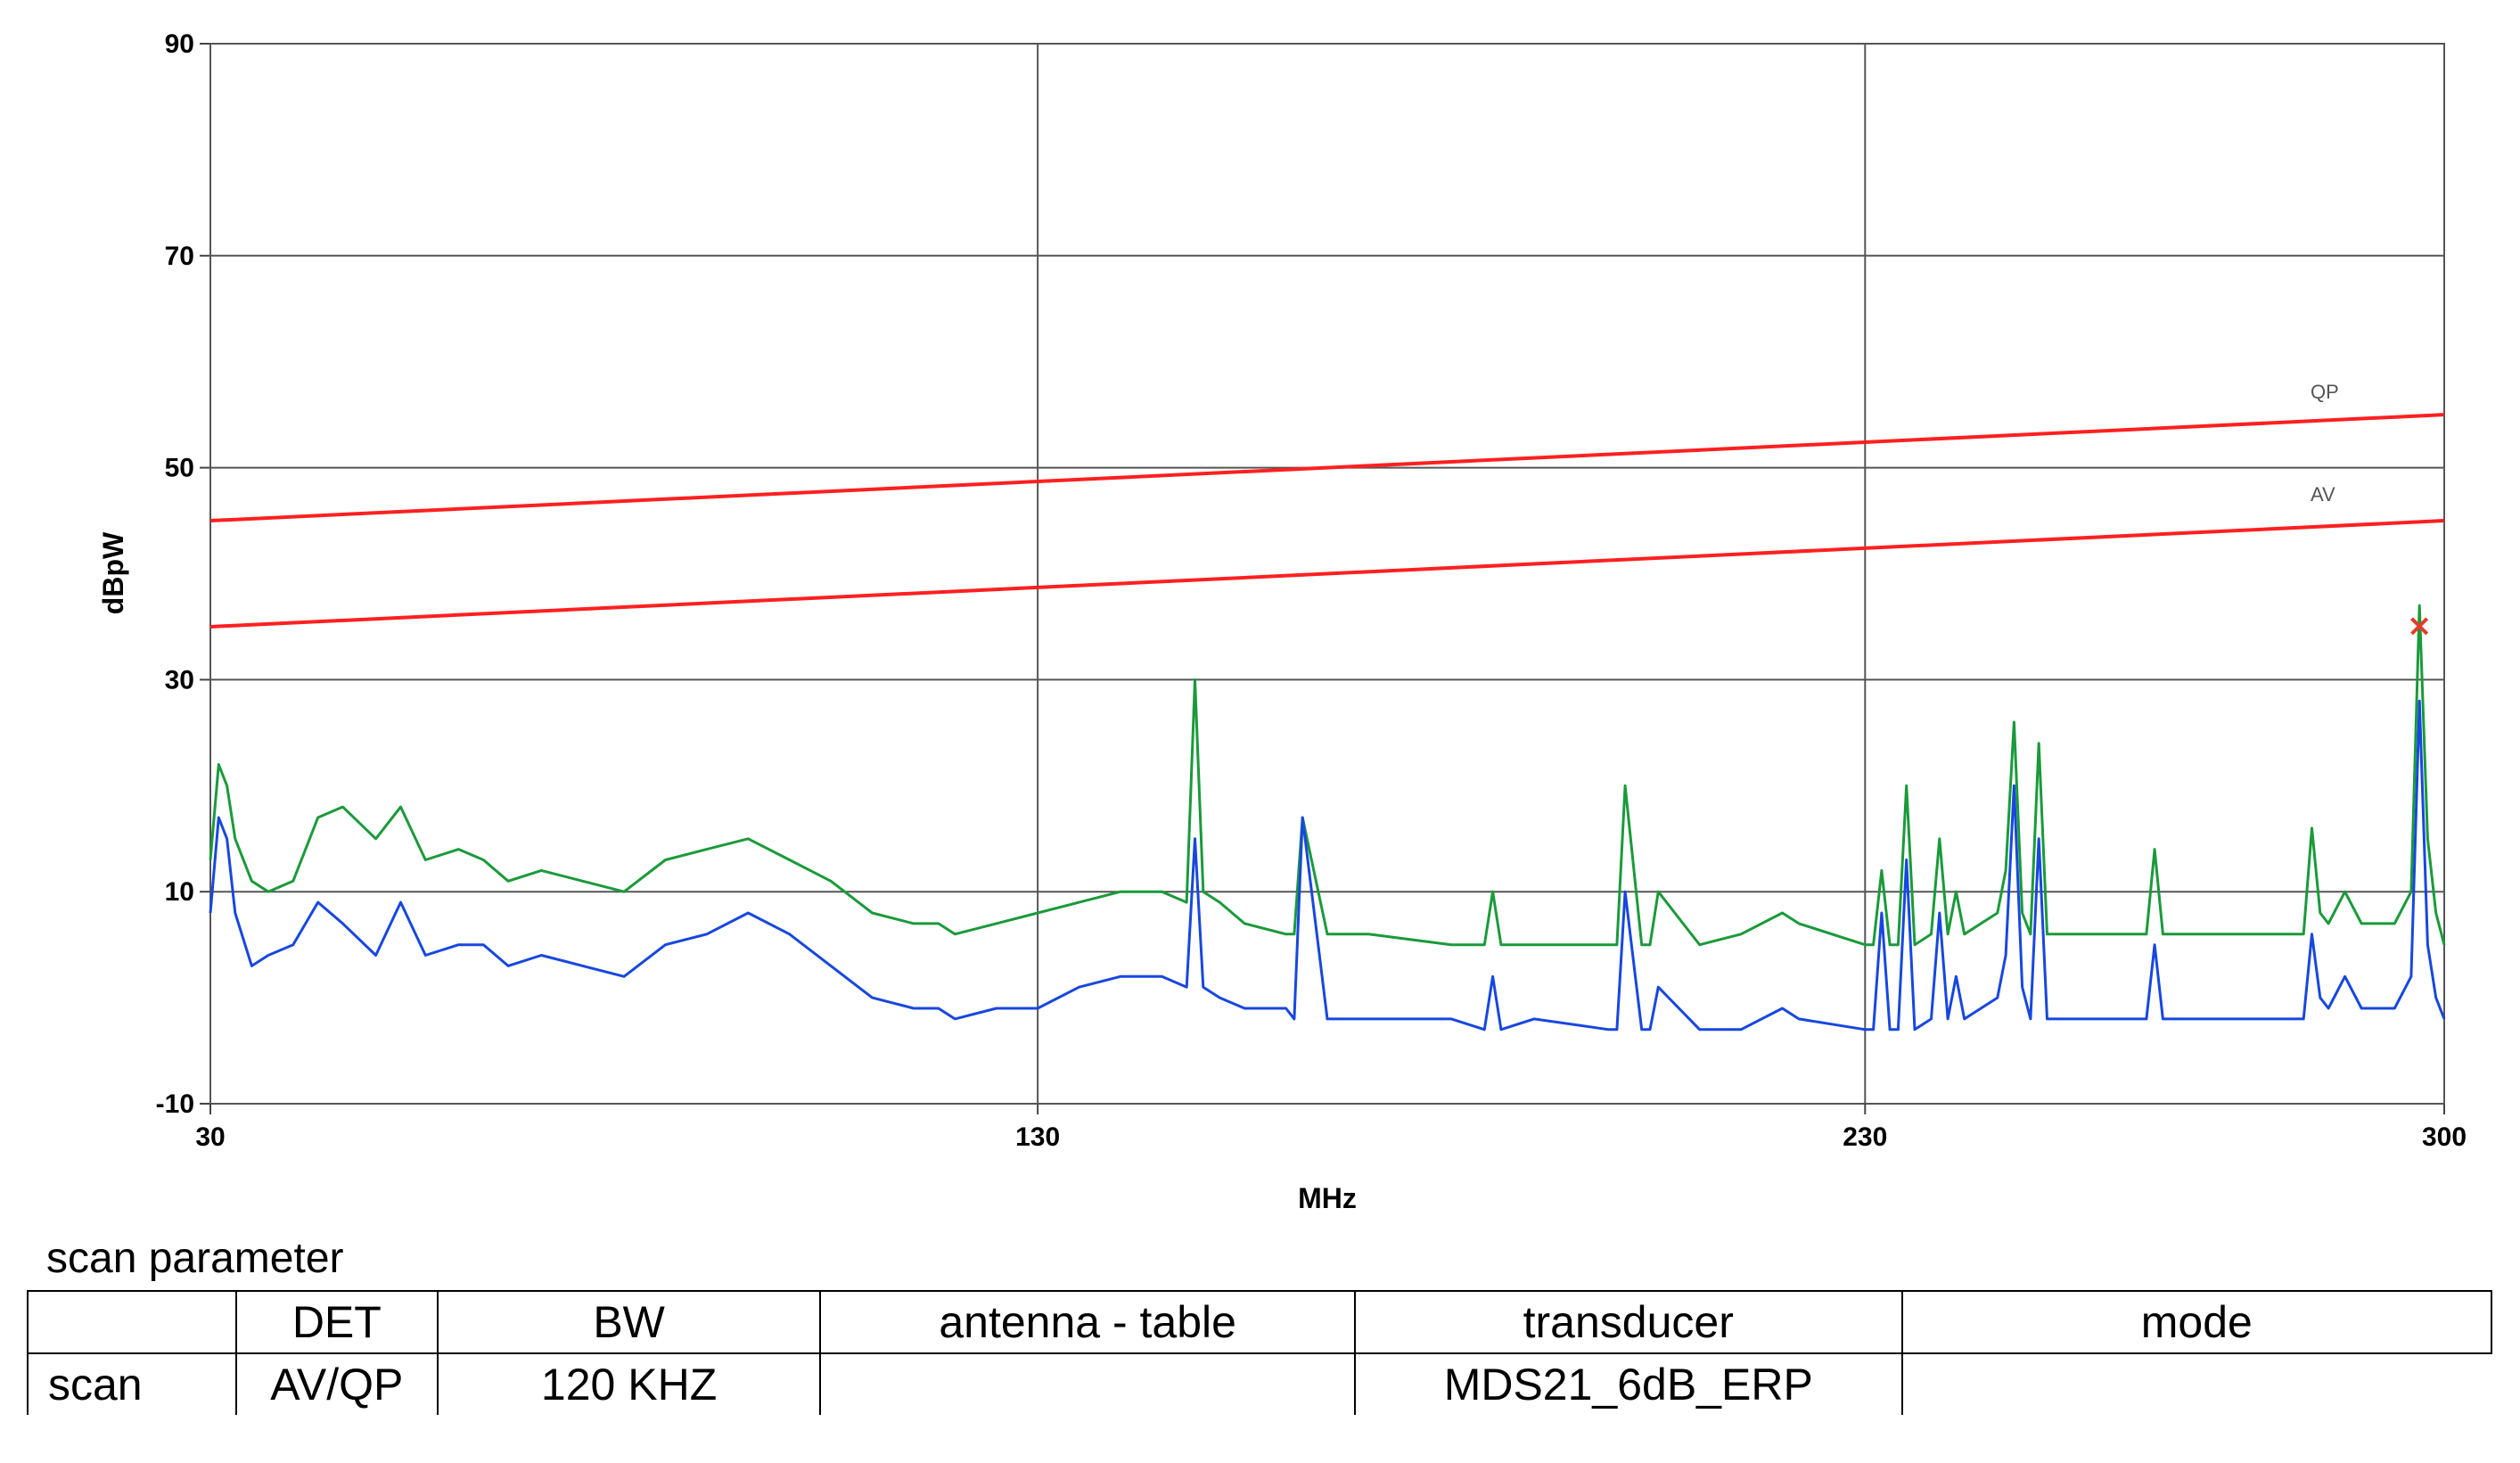 The width and height of the screenshot is (2520, 1463). What do you see at coordinates (336, 1384) in the screenshot?
I see `cell-det: AV/QP` at bounding box center [336, 1384].